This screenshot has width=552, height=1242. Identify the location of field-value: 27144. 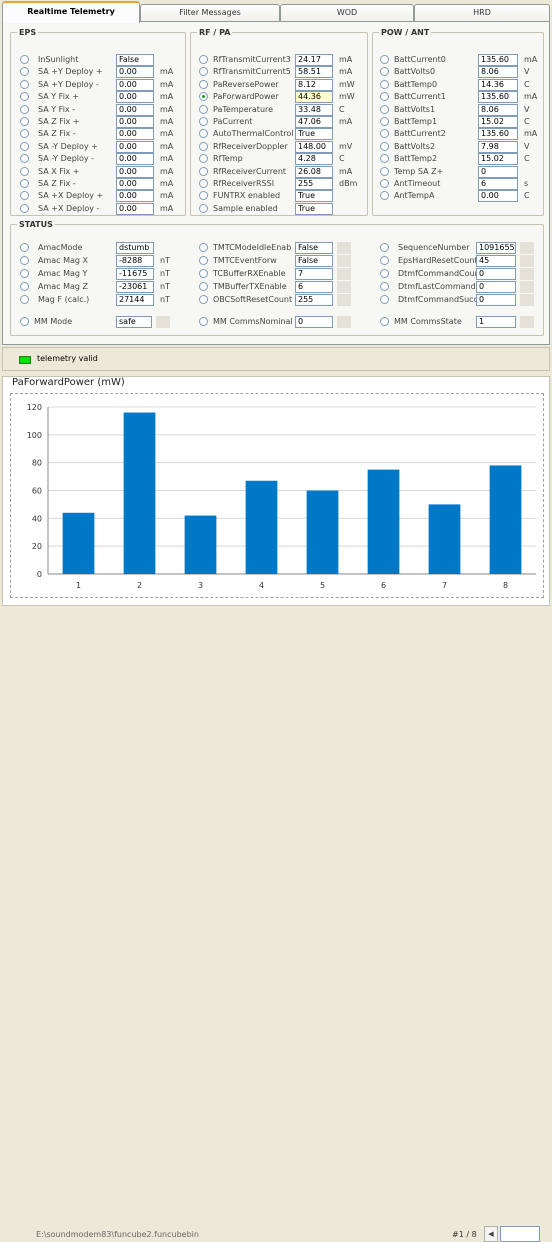
(135, 300).